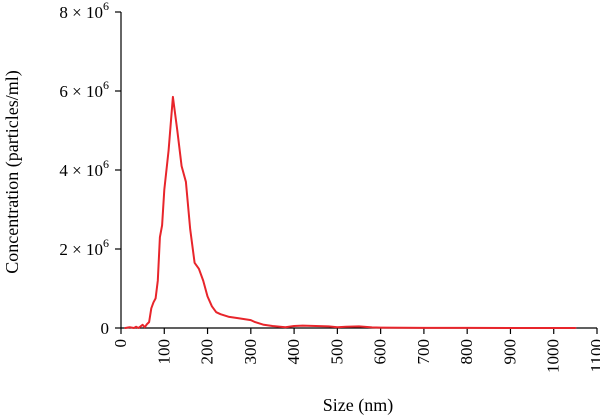  What do you see at coordinates (380, 352) in the screenshot?
I see `x-tick-label: 600` at bounding box center [380, 352].